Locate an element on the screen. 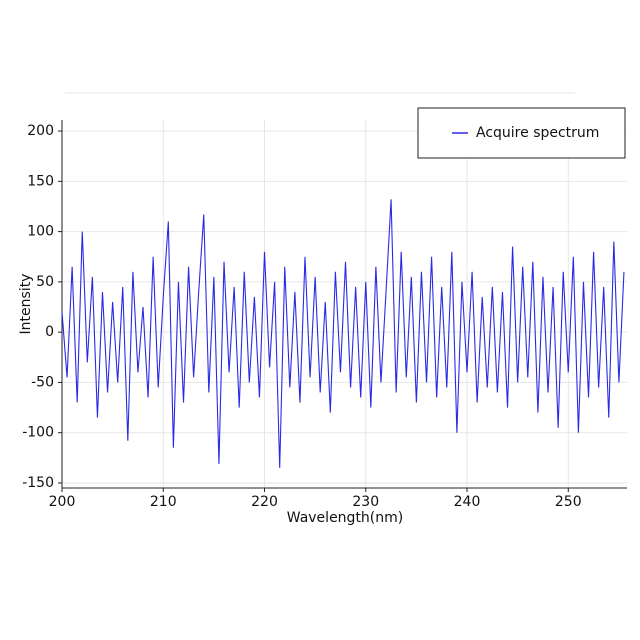  y-tick-label: 150 is located at coordinates (40, 181).